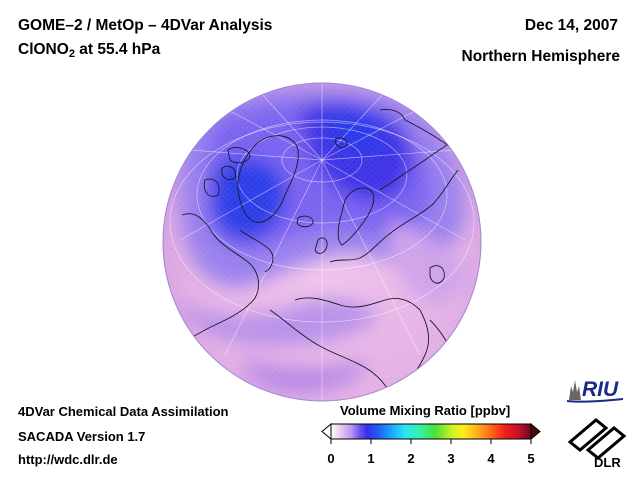 The width and height of the screenshot is (640, 480). What do you see at coordinates (607, 462) in the screenshot?
I see `dlr-logo-text: DLR` at bounding box center [607, 462].